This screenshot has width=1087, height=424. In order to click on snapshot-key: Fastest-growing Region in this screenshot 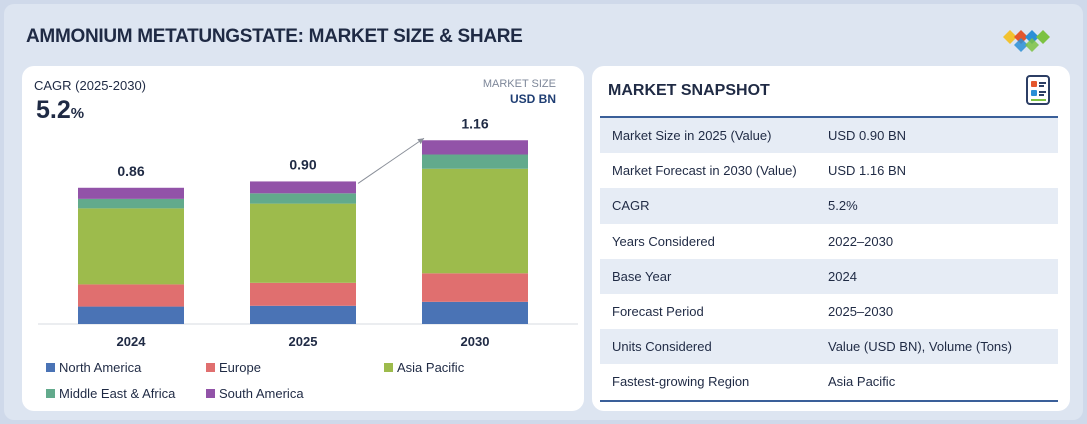, I will do `click(681, 382)`.